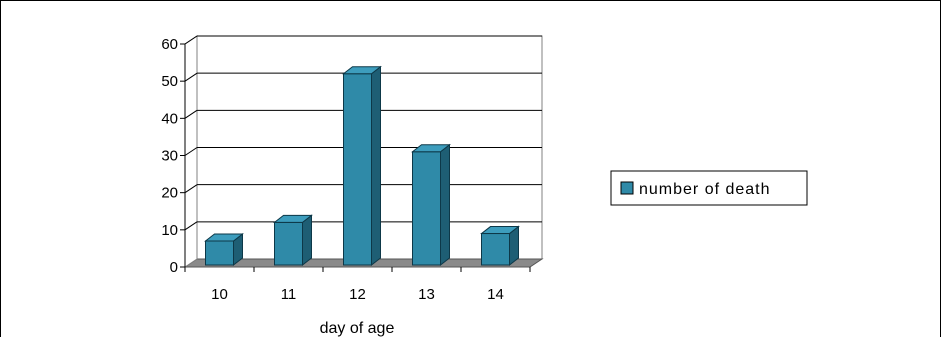 Image resolution: width=941 pixels, height=338 pixels. I want to click on y-tick-label: 0, so click(174, 267).